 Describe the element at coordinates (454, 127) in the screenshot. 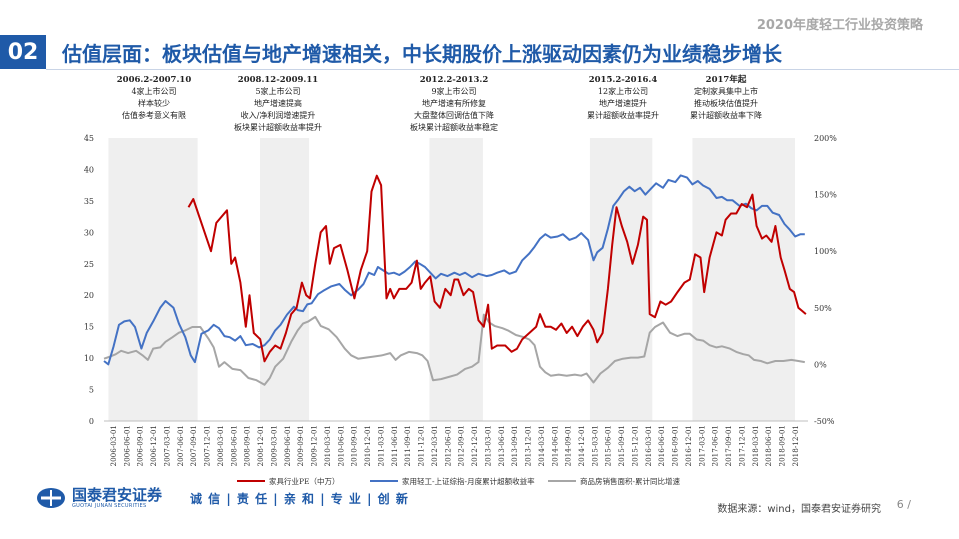

I see `annotation-line: 板块累计超额收益率稳定` at that location.